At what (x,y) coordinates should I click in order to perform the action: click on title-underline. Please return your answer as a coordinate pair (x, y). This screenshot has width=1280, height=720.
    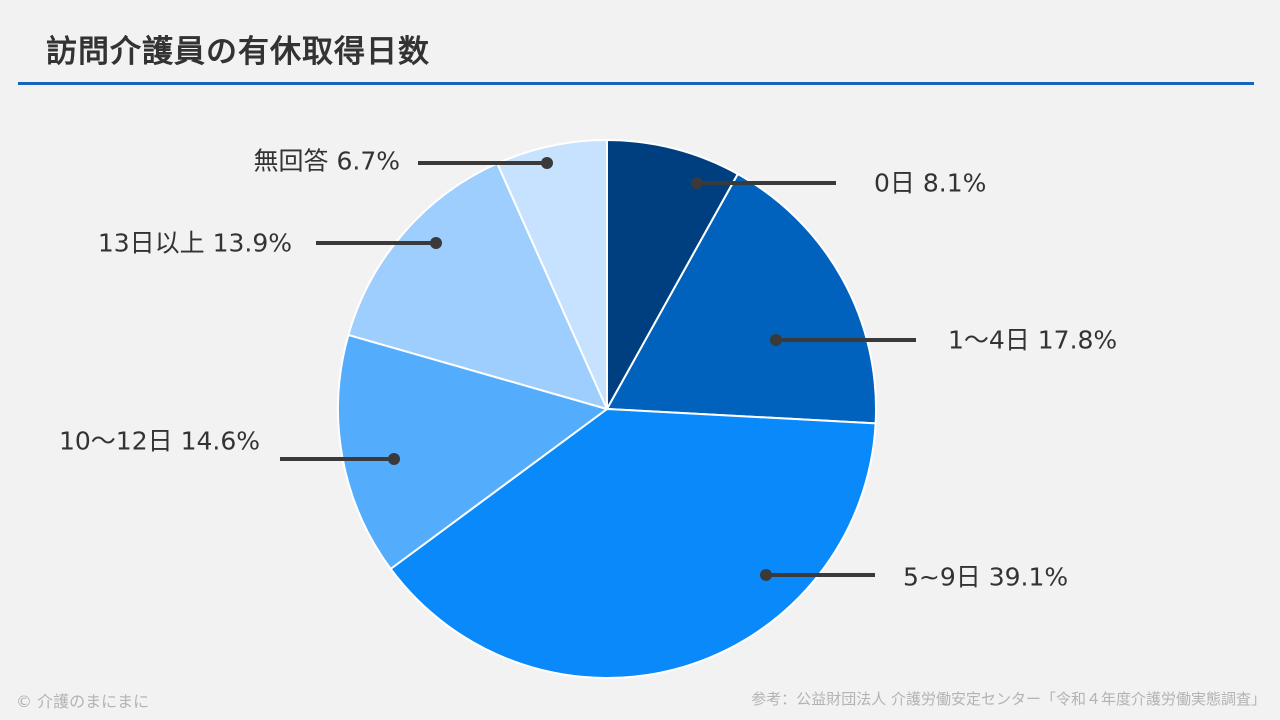
    Looking at the image, I should click on (636, 83).